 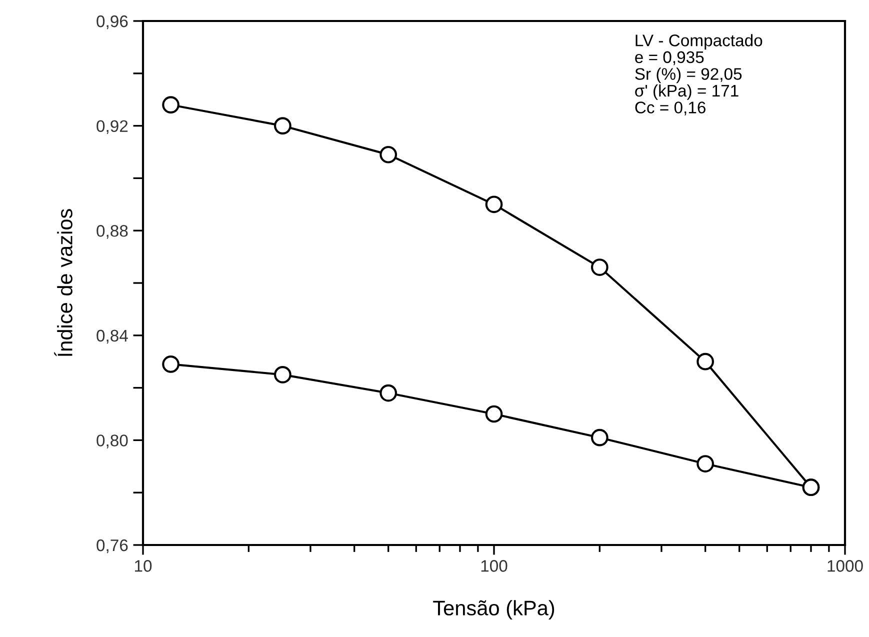 What do you see at coordinates (112, 441) in the screenshot?
I see `y-tick-label: 0,80` at bounding box center [112, 441].